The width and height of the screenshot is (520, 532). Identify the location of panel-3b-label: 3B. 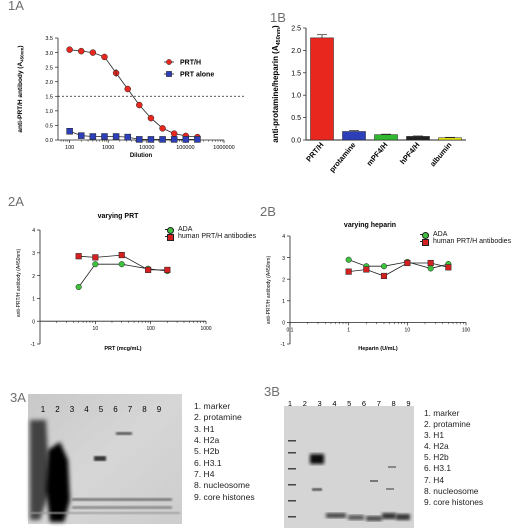
(272, 391).